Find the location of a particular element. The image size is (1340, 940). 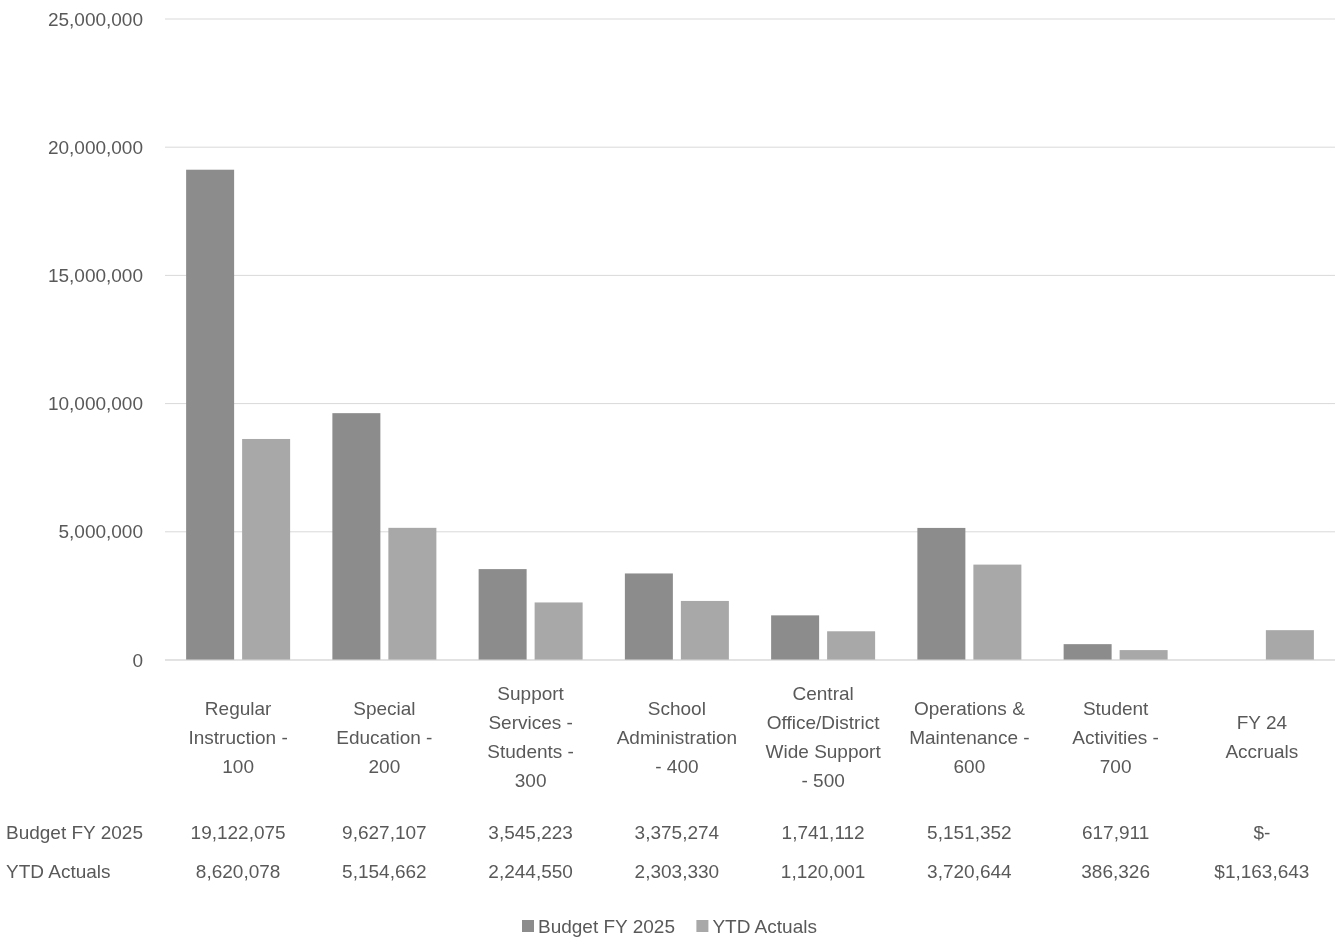

text: YTD Actuals is located at coordinates (58, 871).